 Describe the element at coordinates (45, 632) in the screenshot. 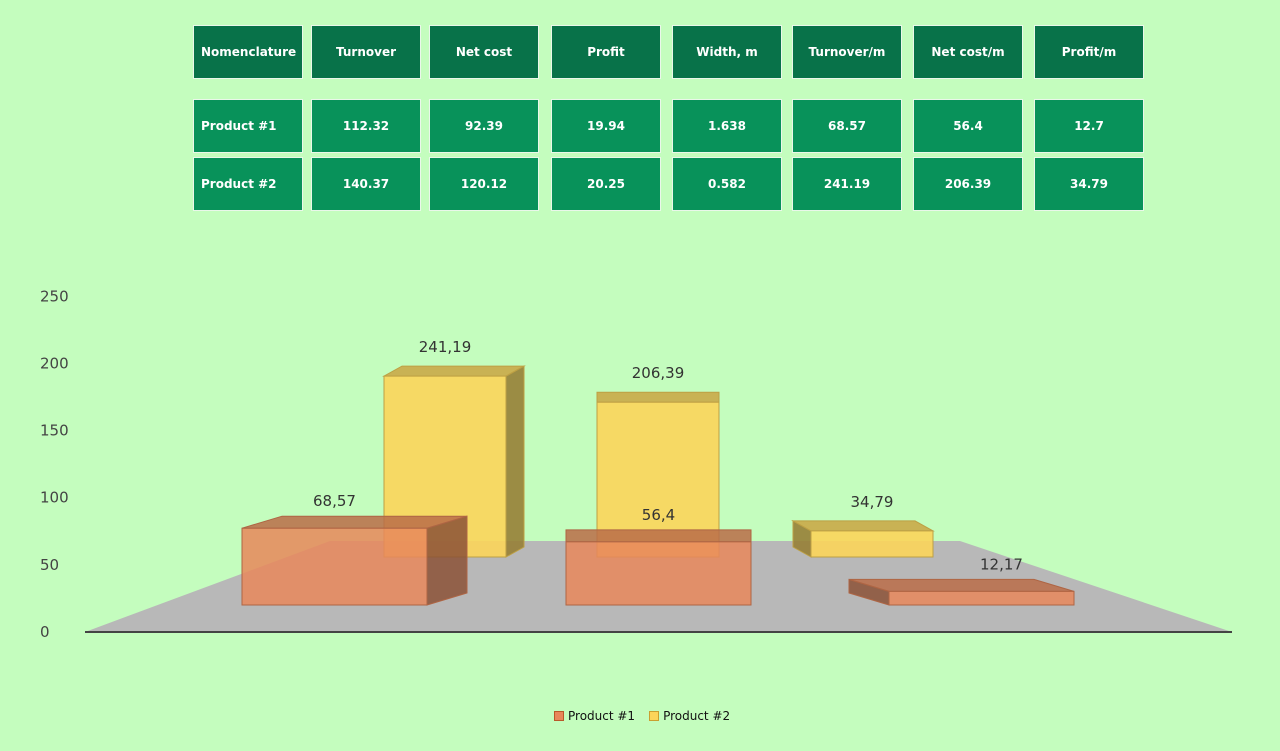

I see `y-tick-label: 0` at that location.